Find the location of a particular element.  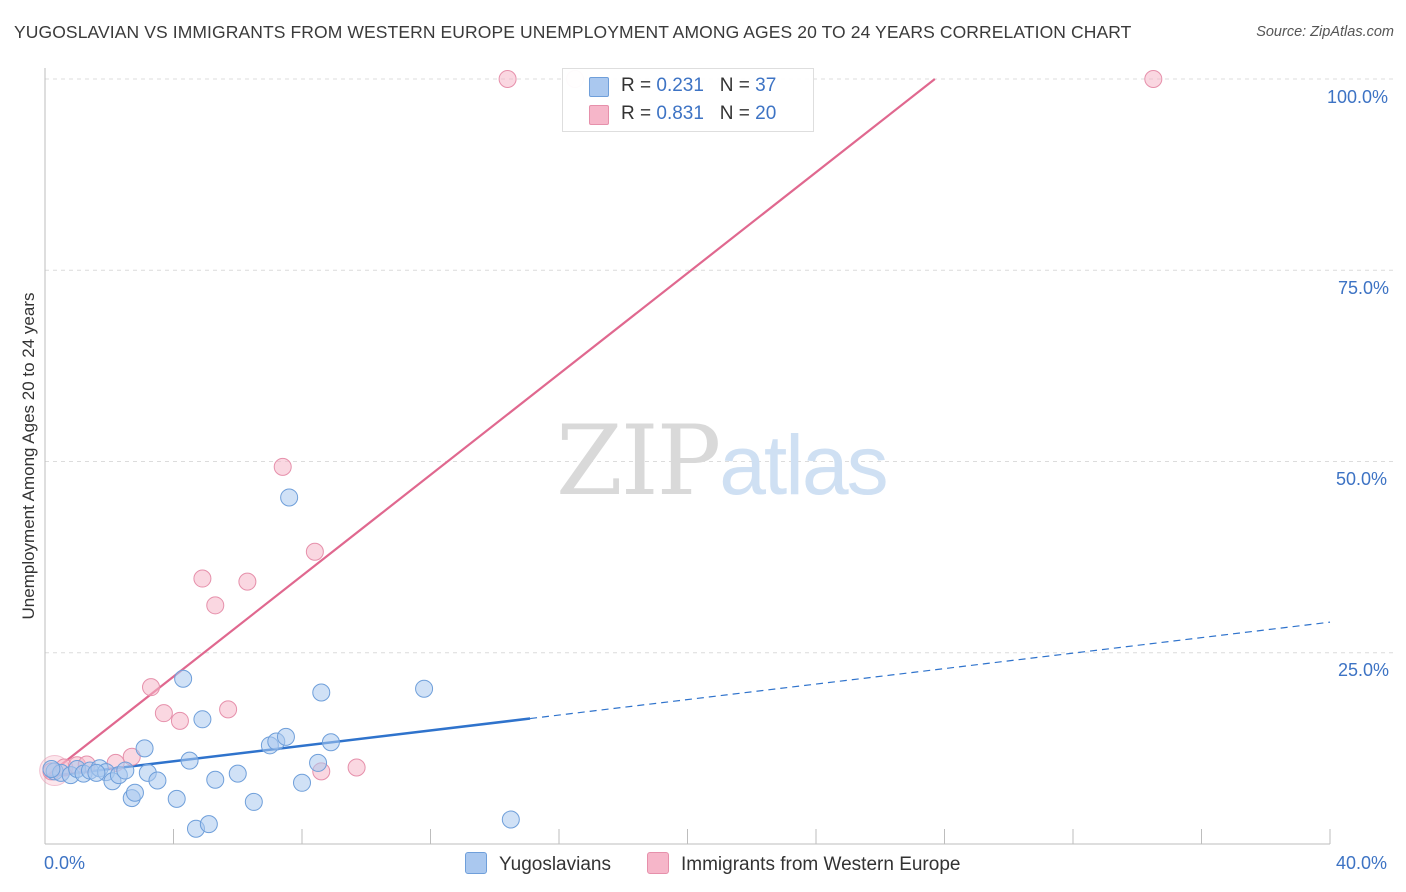

legend-item-yugoslavians: Yugoslavians is located at coordinates (538, 864).